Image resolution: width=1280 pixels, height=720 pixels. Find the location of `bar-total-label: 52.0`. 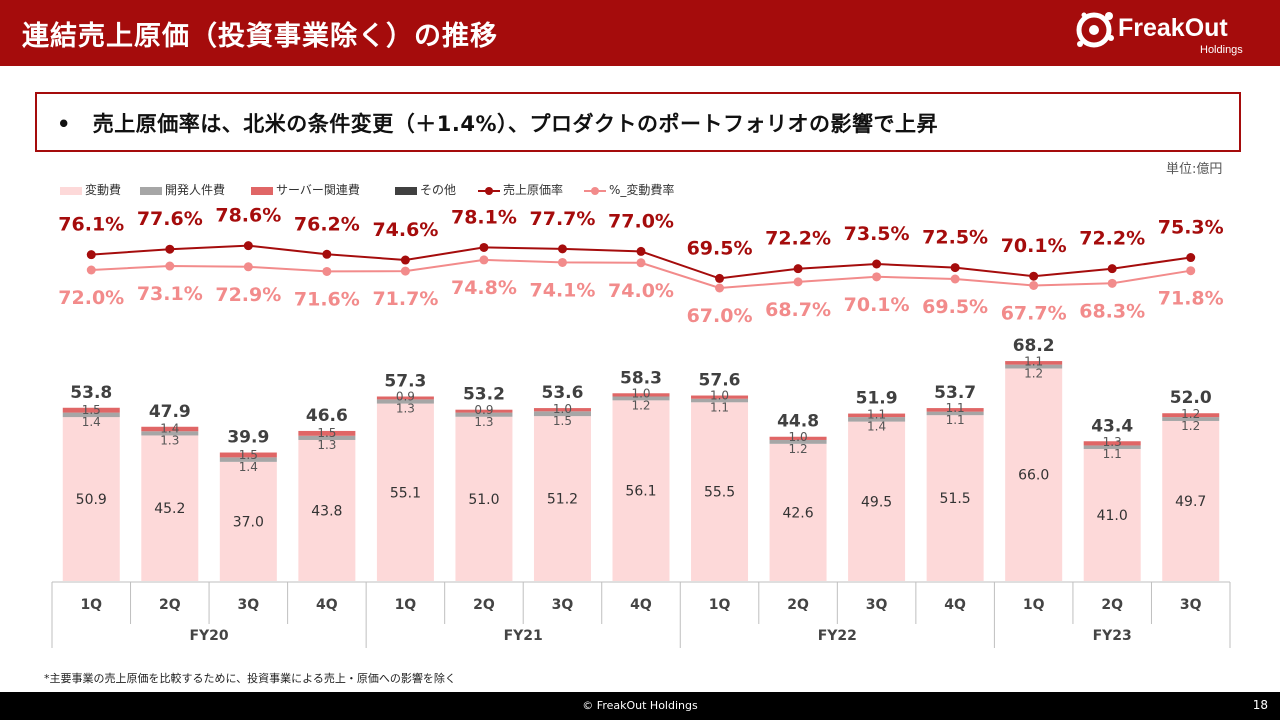

bar-total-label: 52.0 is located at coordinates (1191, 398).